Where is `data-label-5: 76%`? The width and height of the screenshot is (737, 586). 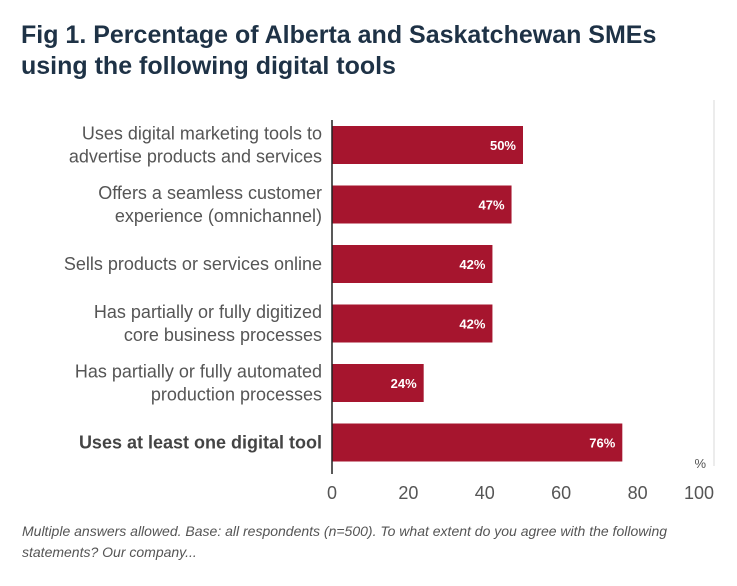 data-label-5: 76% is located at coordinates (602, 443).